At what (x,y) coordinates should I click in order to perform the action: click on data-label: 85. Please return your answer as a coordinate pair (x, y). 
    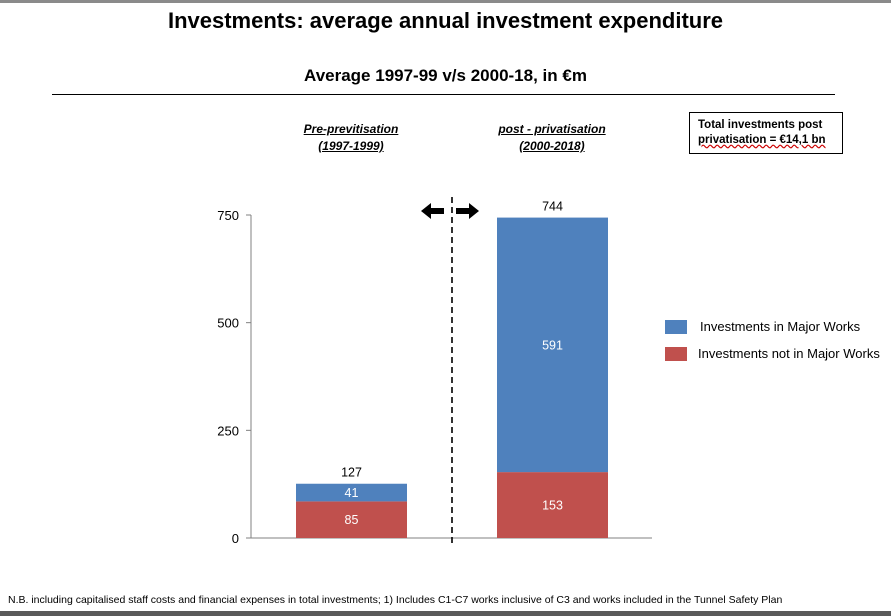
    Looking at the image, I should click on (352, 520).